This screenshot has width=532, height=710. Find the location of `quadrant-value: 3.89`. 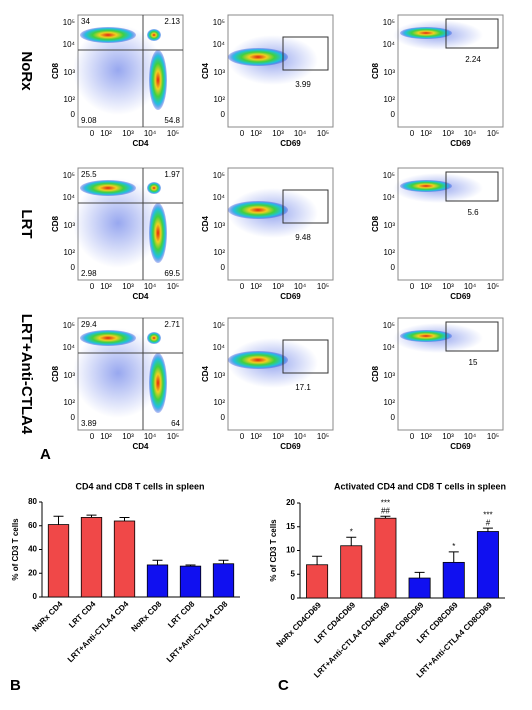

quadrant-value: 3.89 is located at coordinates (89, 423).